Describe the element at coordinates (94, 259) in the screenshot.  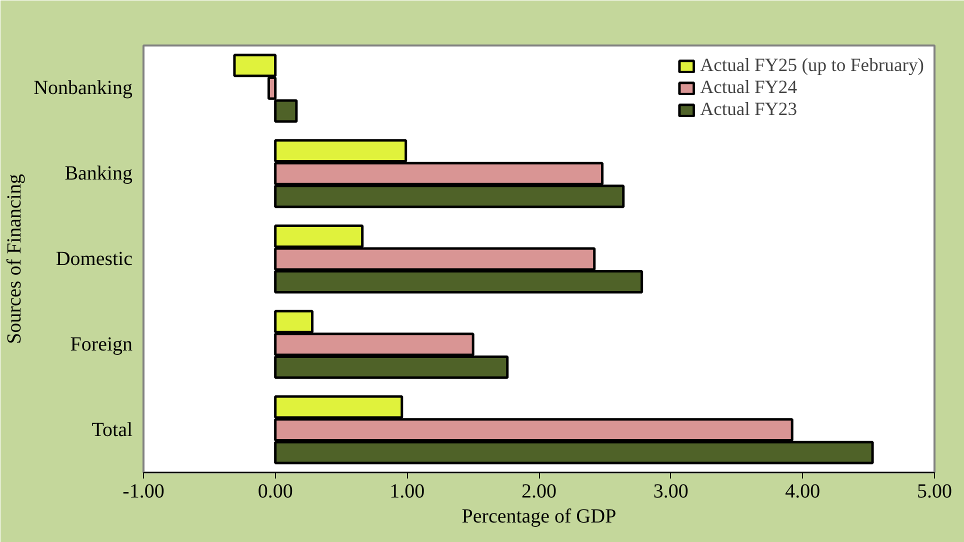
I see `y-tick-label: Domestic` at that location.